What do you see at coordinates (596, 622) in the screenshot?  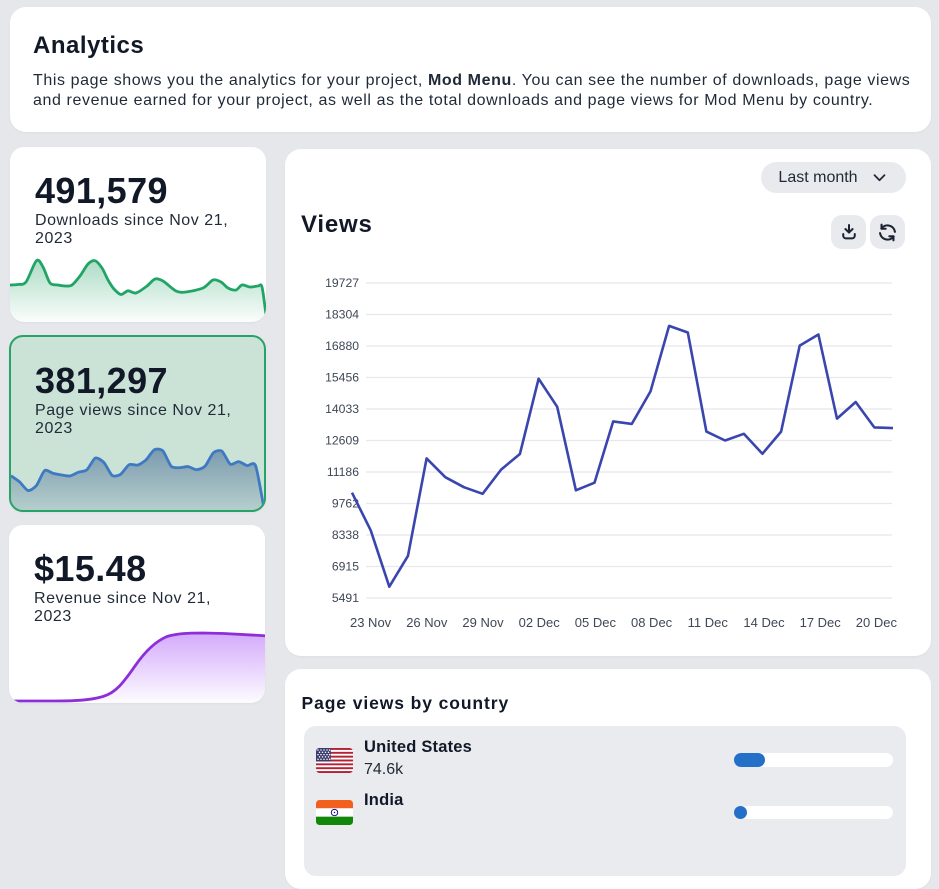 I see `svg-text: 05 Dec` at bounding box center [596, 622].